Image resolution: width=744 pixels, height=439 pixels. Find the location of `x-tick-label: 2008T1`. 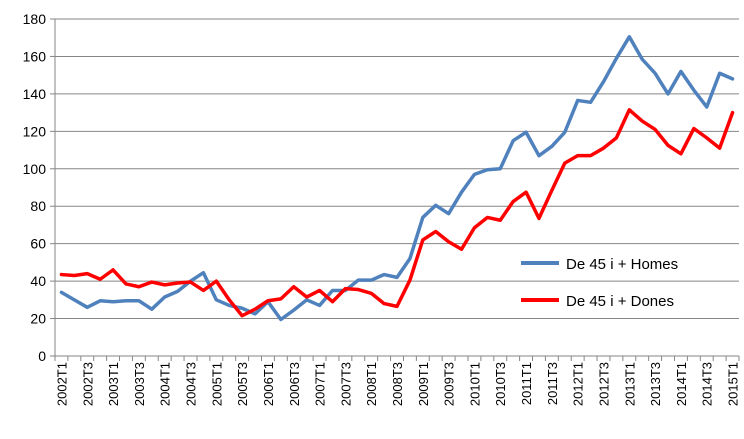

x-tick-label: 2008T1 is located at coordinates (371, 384).